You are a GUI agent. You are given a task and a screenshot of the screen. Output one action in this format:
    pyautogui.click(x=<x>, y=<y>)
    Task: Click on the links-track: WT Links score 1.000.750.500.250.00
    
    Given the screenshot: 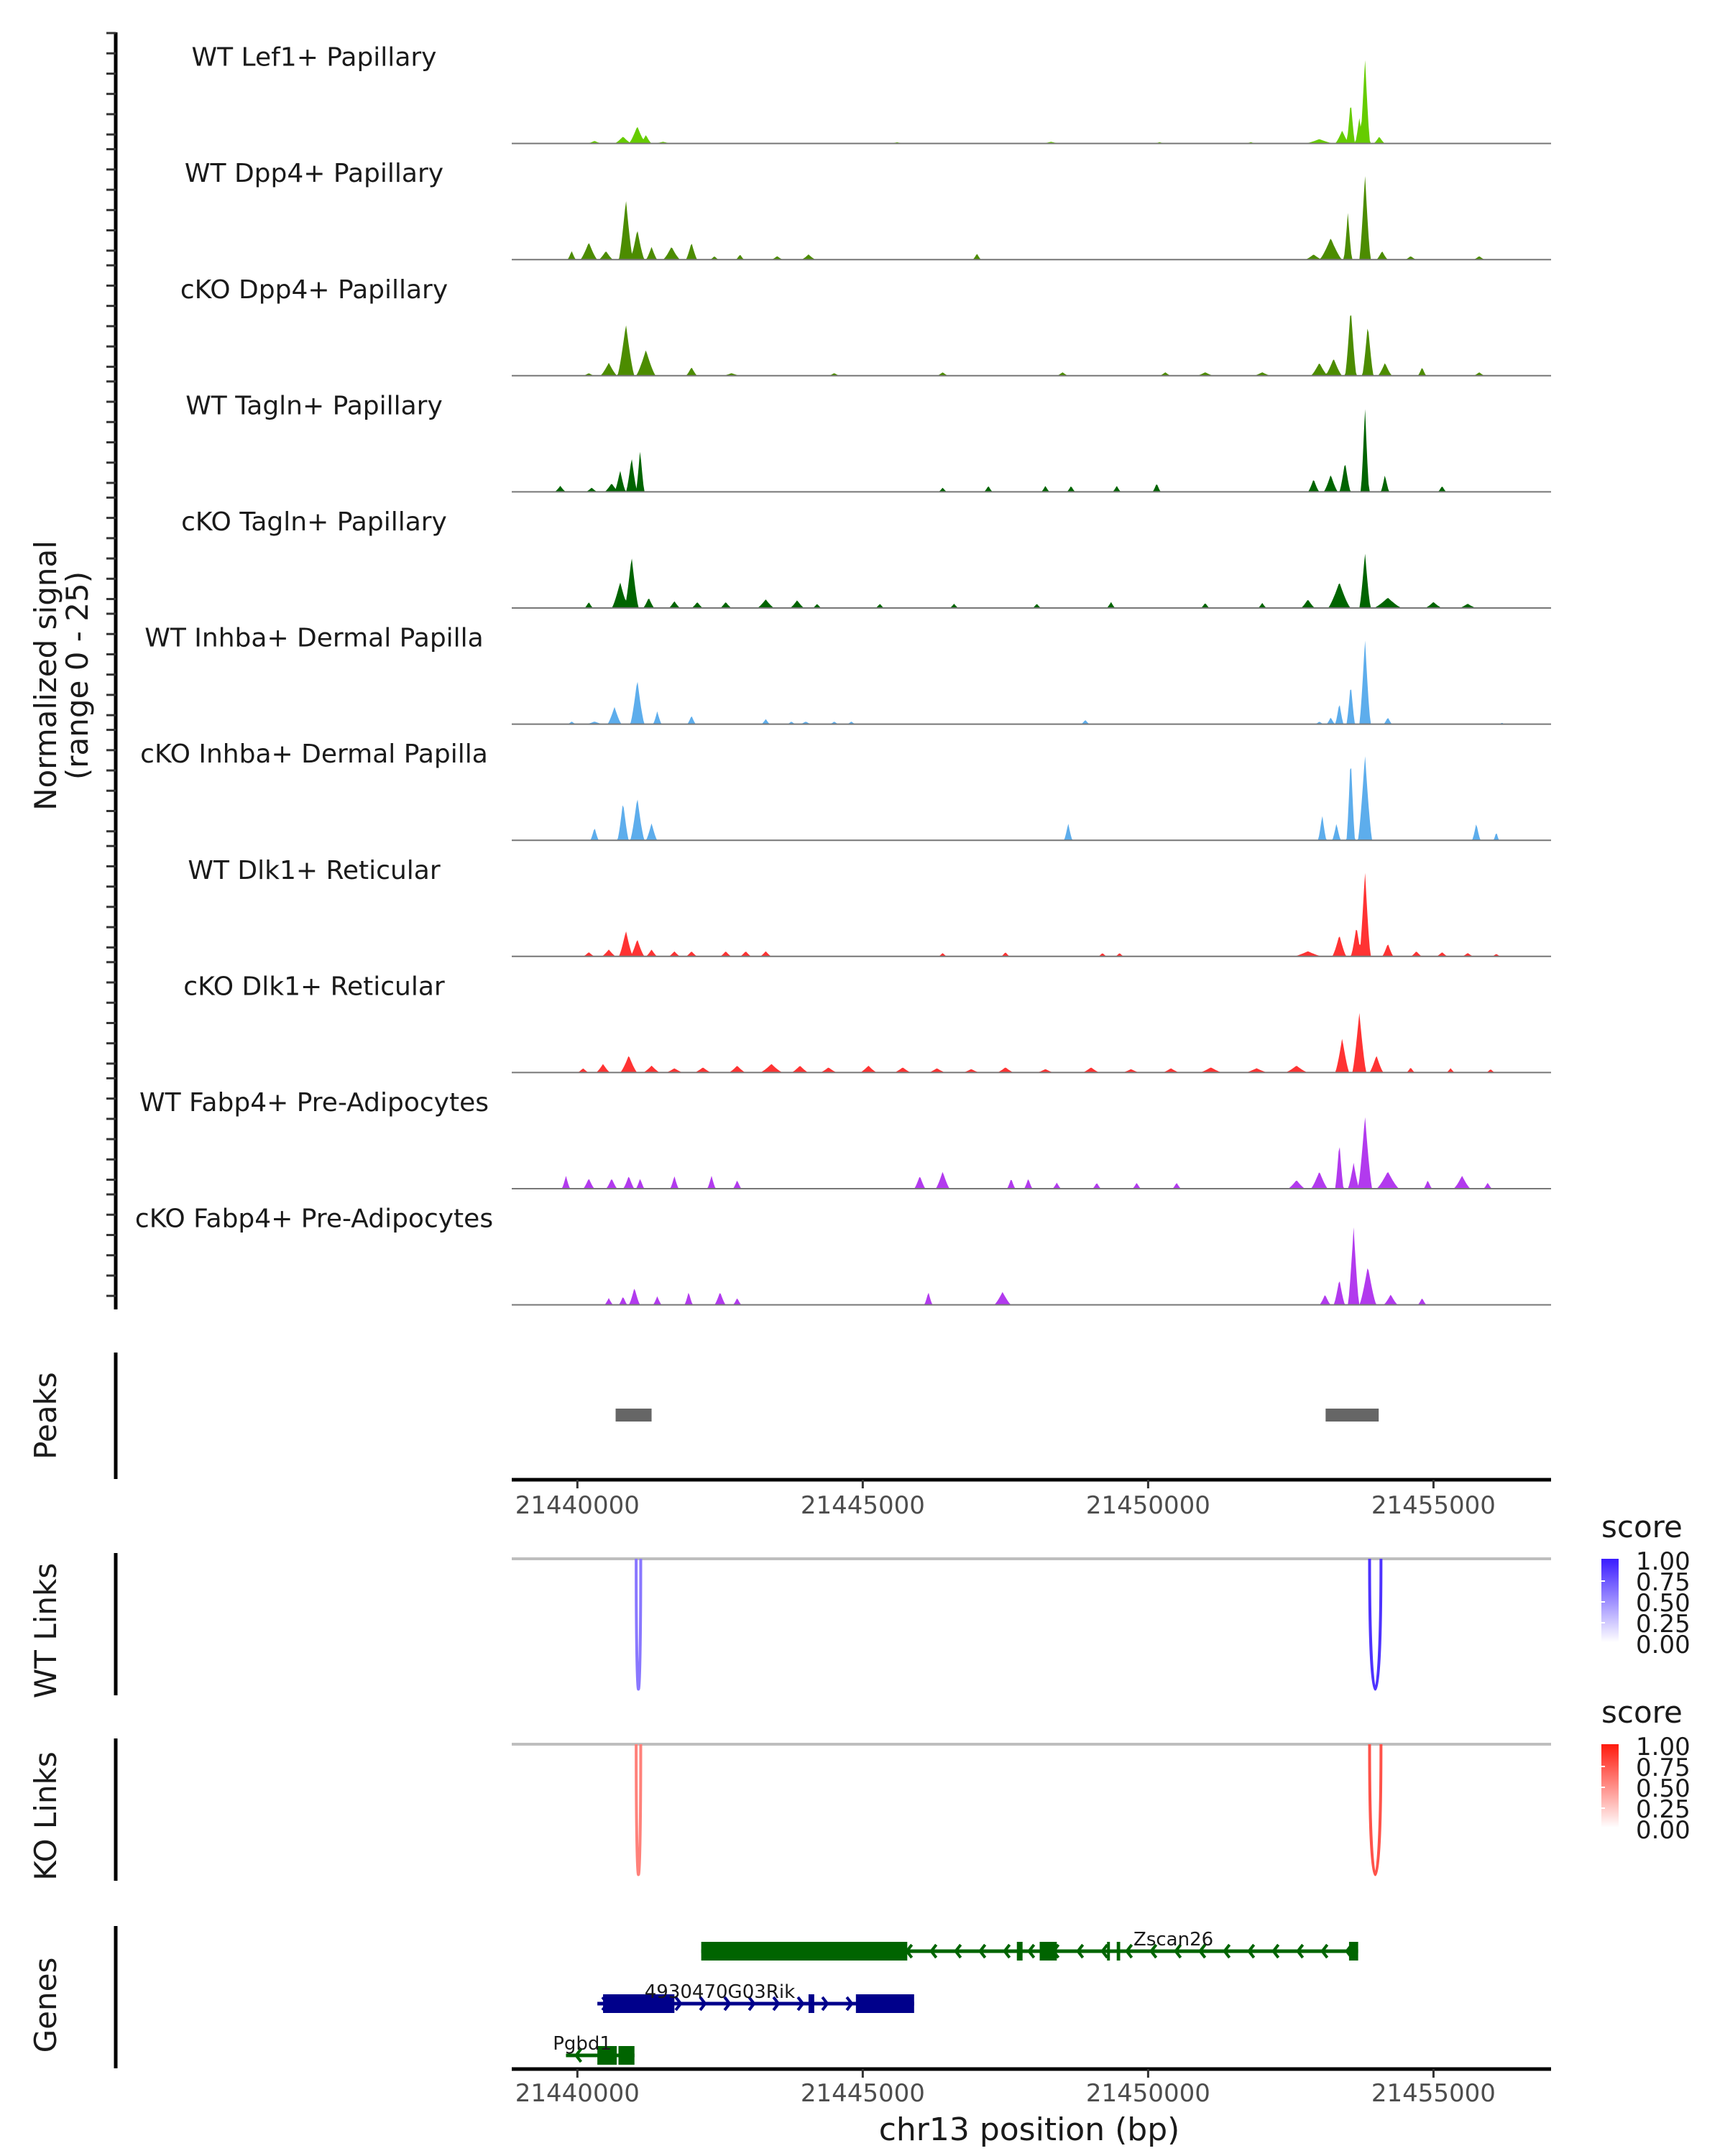 What is the action you would take?
    pyautogui.click(x=859, y=1604)
    